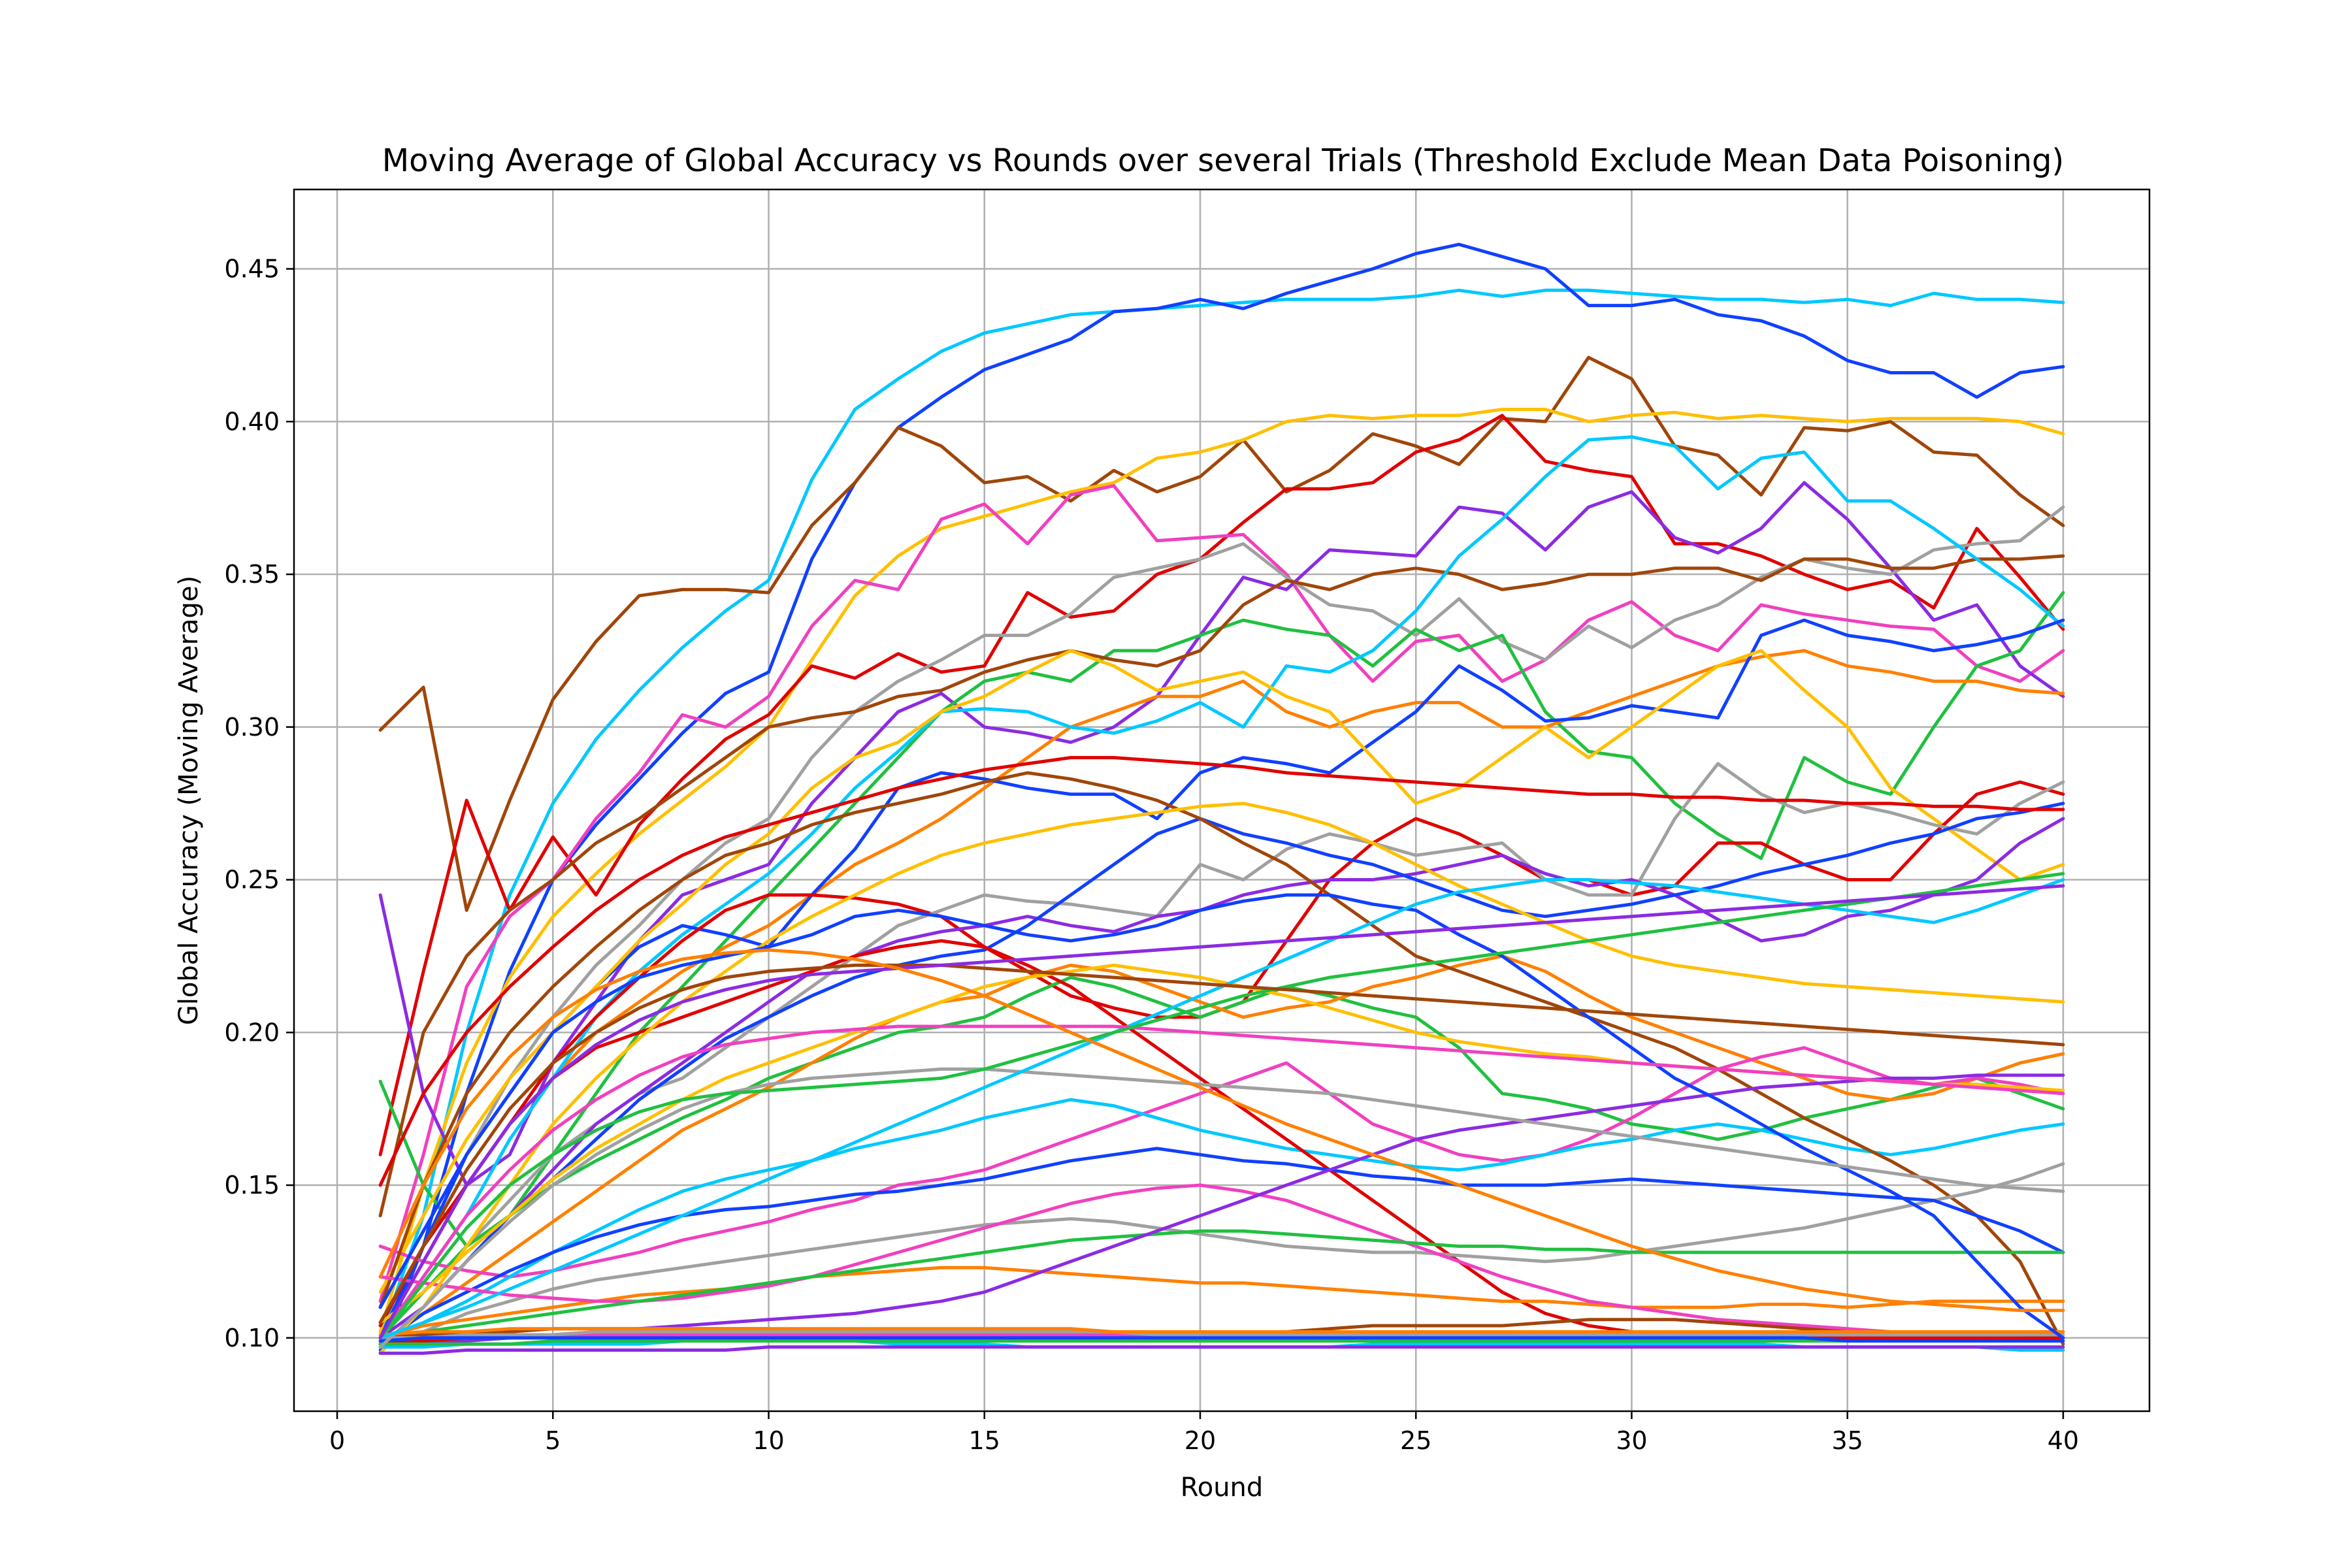 Image resolution: width=2352 pixels, height=1568 pixels. Describe the element at coordinates (768, 1440) in the screenshot. I see `x-tick-label: 10` at that location.